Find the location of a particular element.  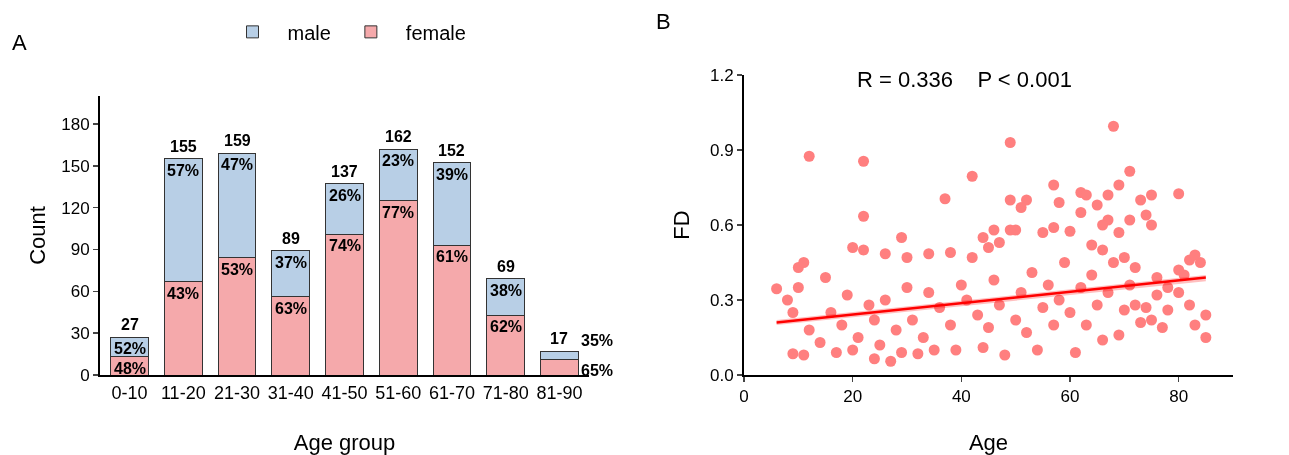

y-tick-label: 0.9 is located at coordinates (721, 150).